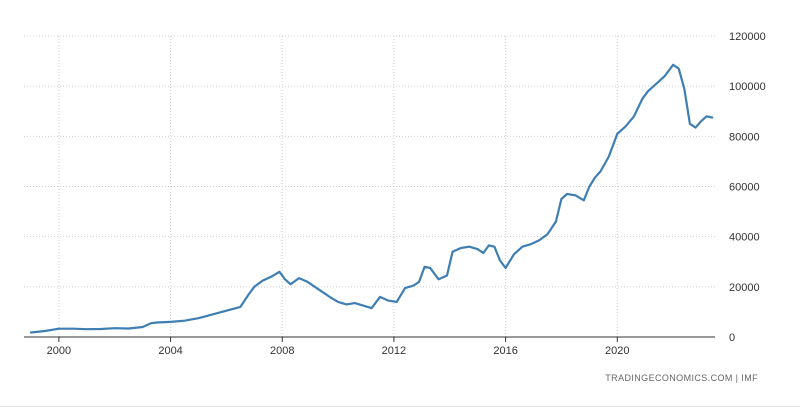 This screenshot has width=800, height=413. I want to click on x-tick-label: 2016, so click(505, 351).